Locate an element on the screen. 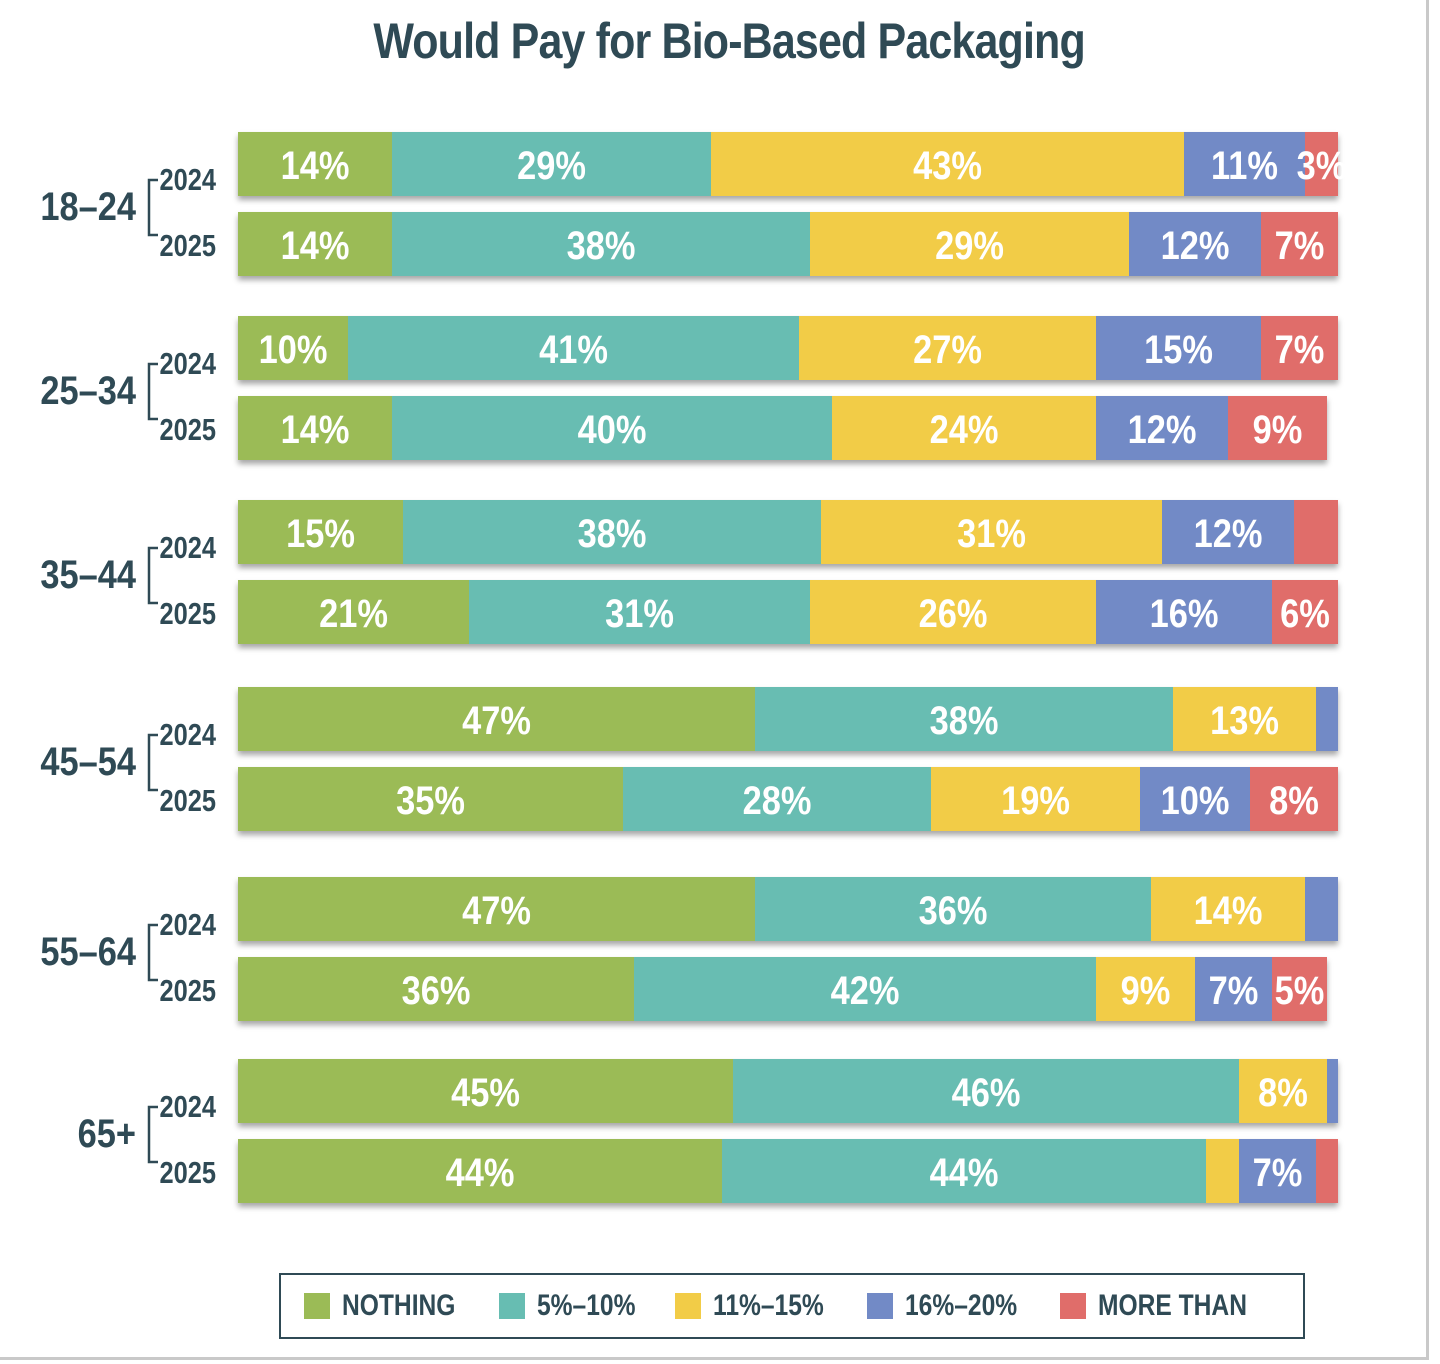 This screenshot has height=1364, width=1440. year-label-55-64-2025: 2025 is located at coordinates (187, 991).